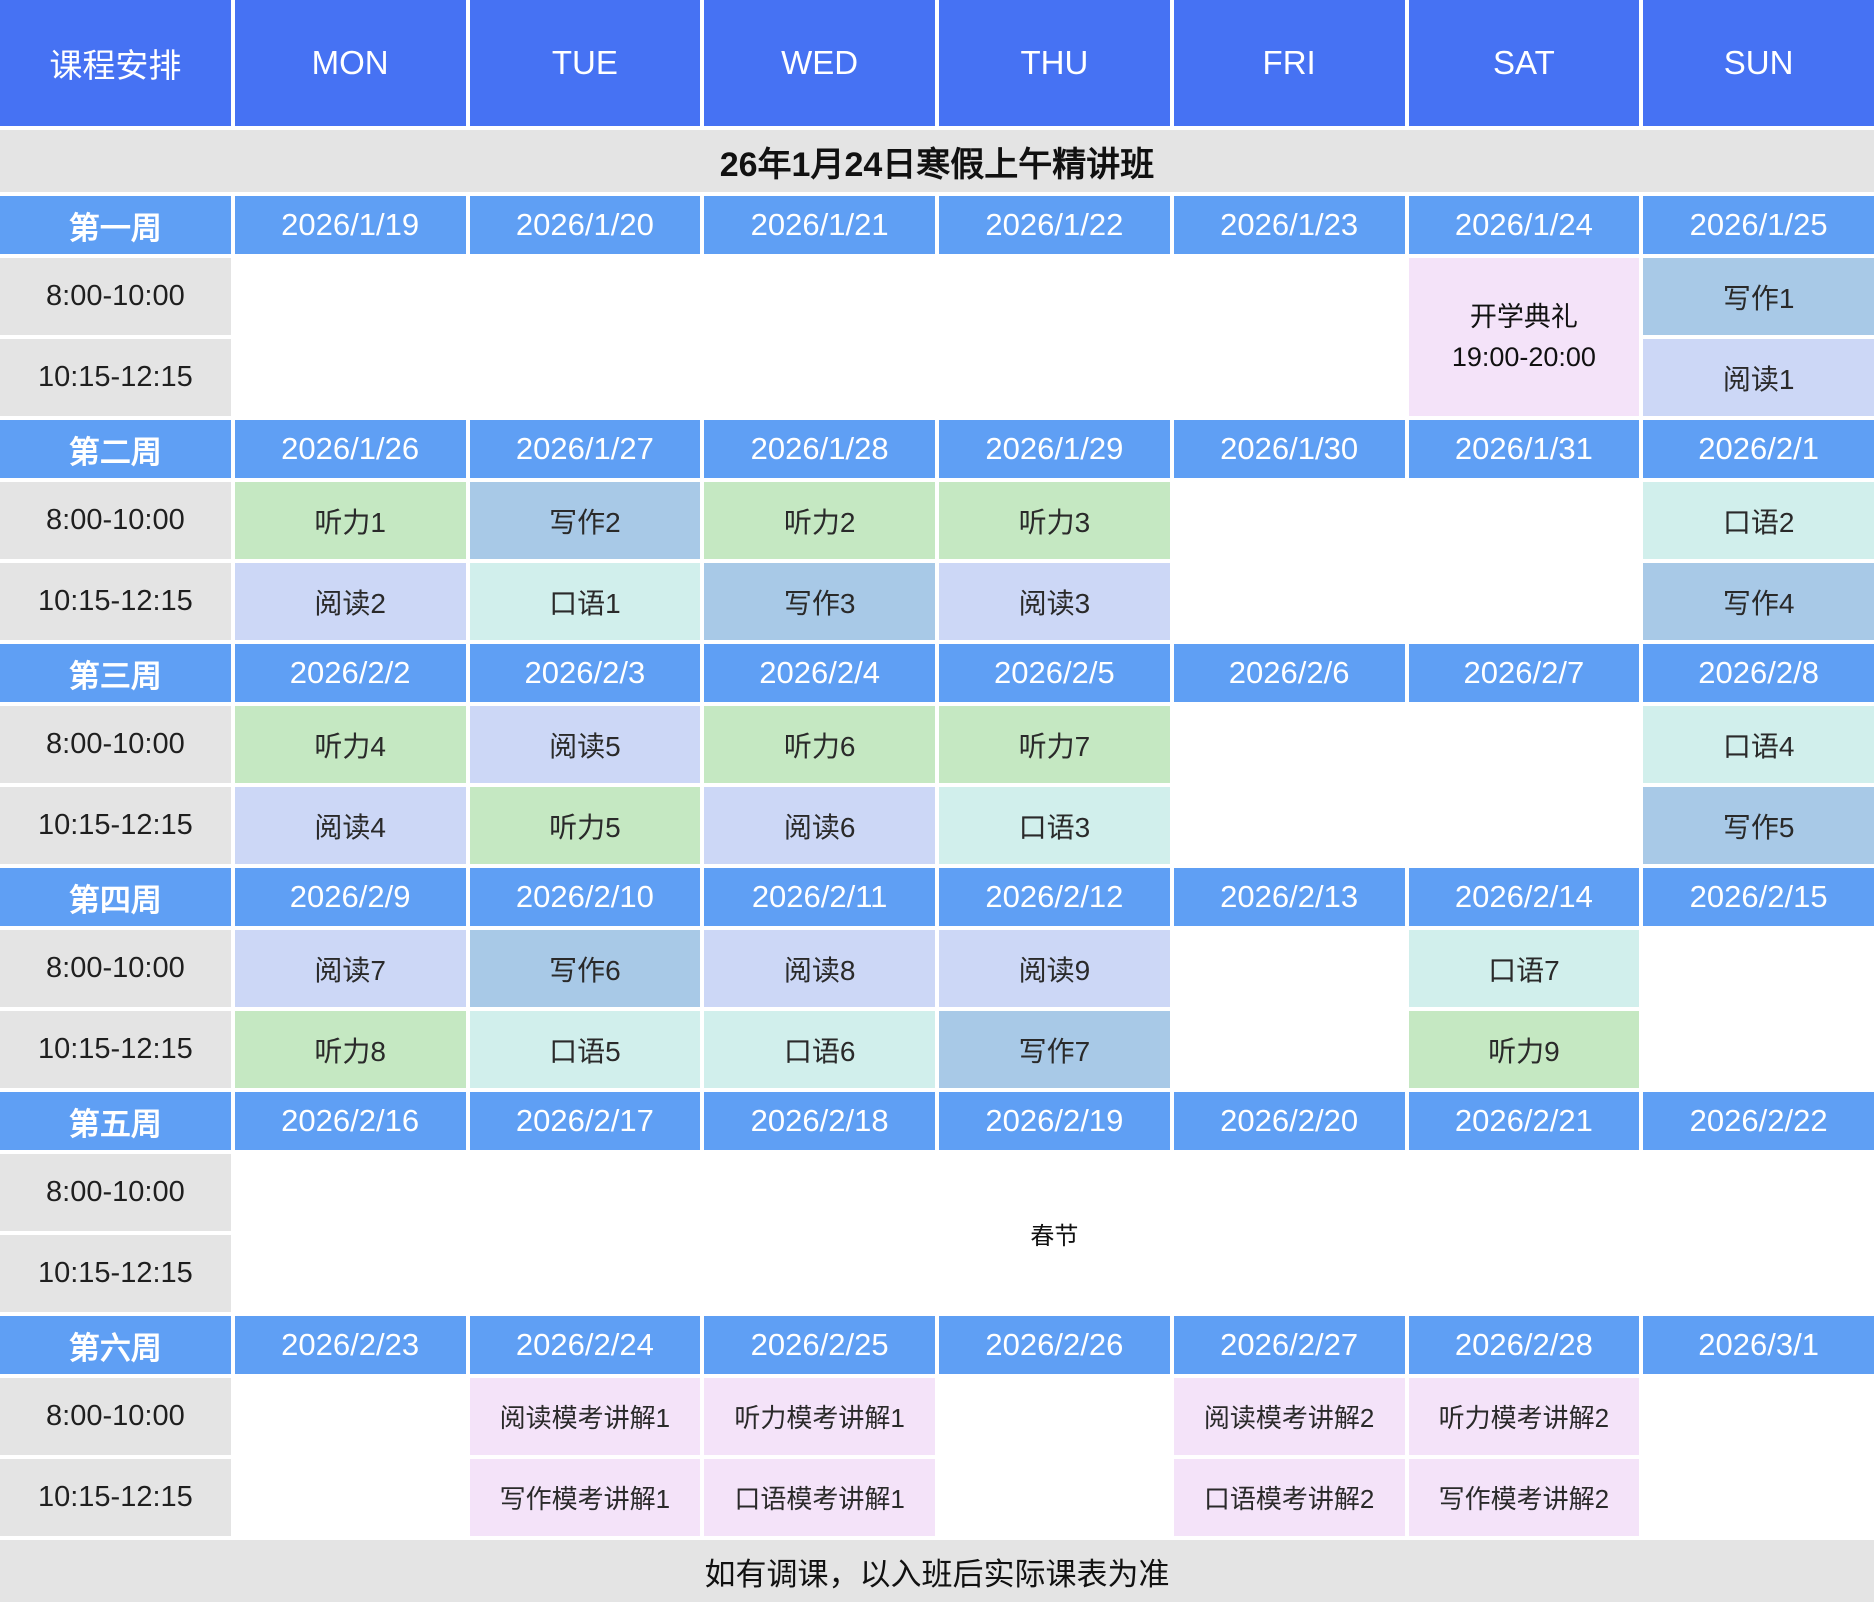 The image size is (1874, 1602). I want to click on date-cell: 2026/2/26, so click(1054, 1345).